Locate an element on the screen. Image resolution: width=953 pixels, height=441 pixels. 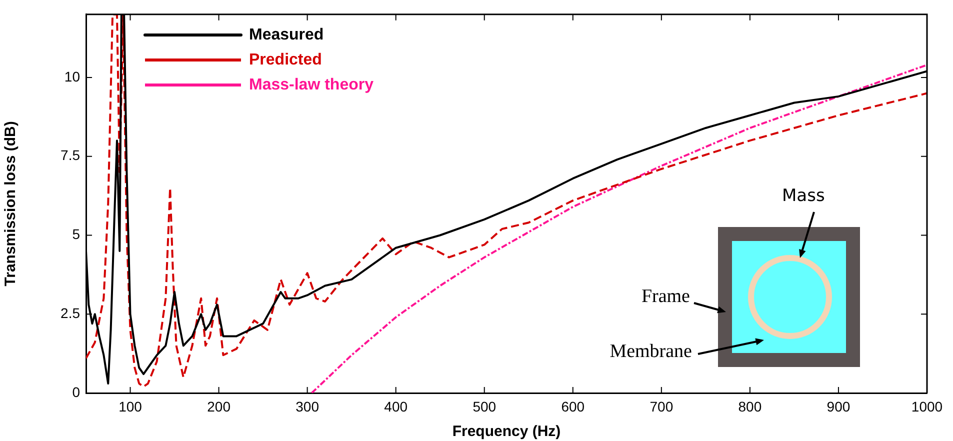
x-tick-label: 400 is located at coordinates (396, 406).